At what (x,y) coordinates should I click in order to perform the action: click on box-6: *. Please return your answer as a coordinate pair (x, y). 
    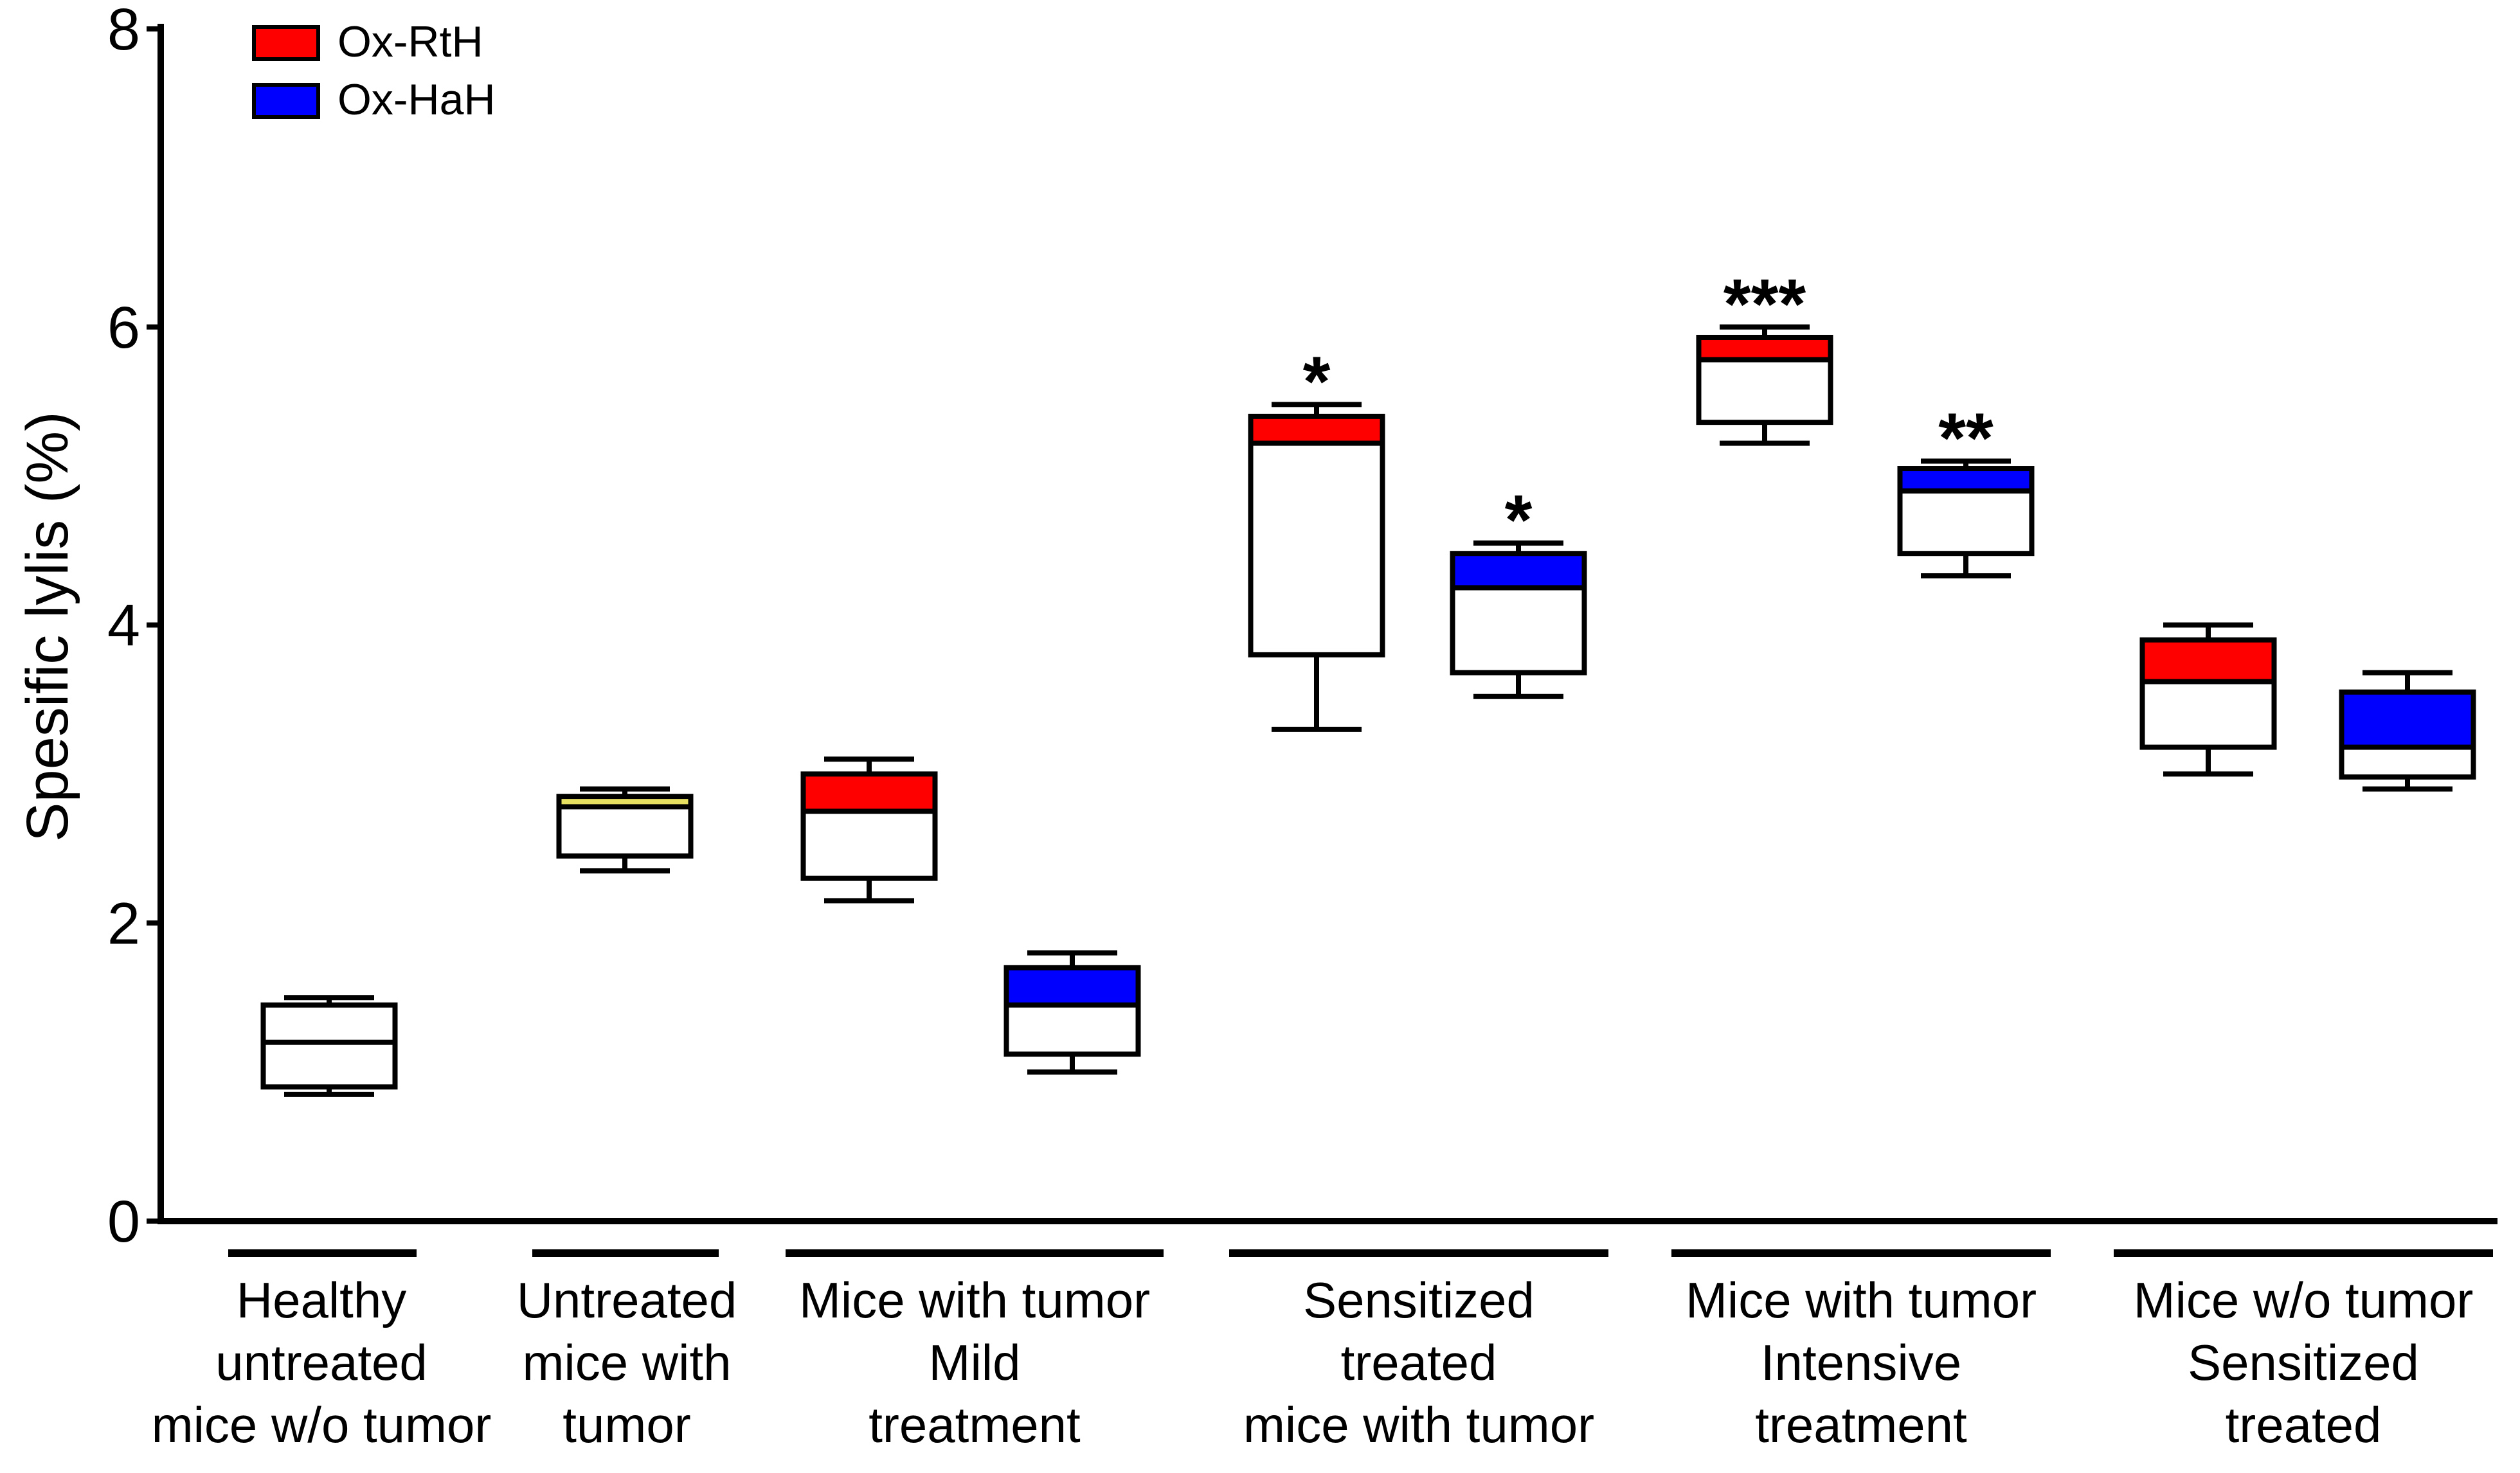
    Looking at the image, I should click on (1519, 590).